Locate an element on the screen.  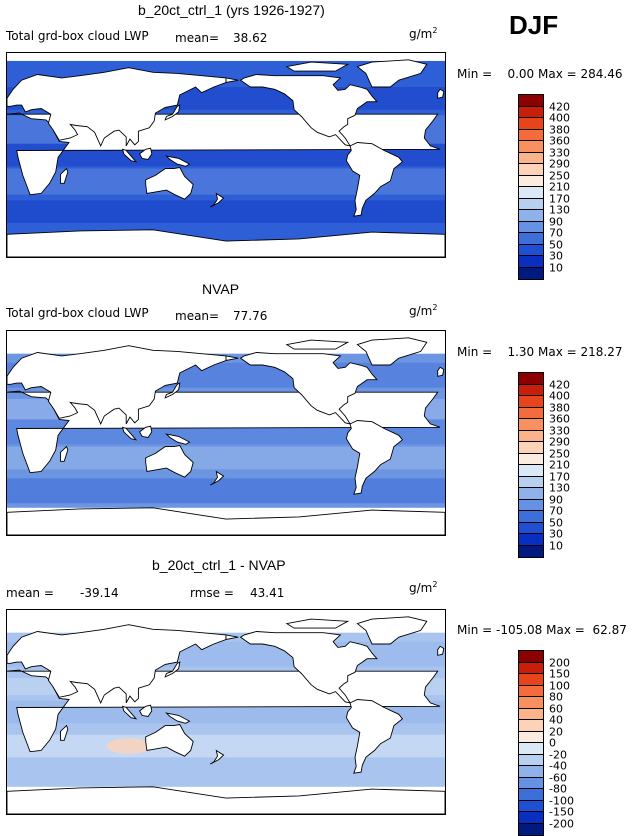
colorbar-tick-label: 210 is located at coordinates (559, 187).